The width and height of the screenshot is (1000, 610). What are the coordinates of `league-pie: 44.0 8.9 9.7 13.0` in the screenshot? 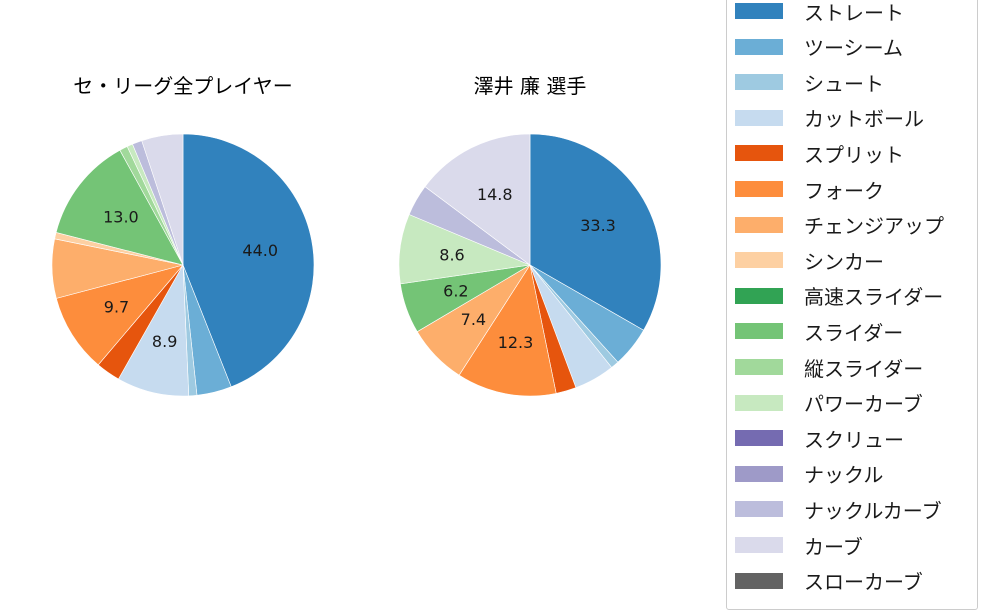 It's located at (183, 265).